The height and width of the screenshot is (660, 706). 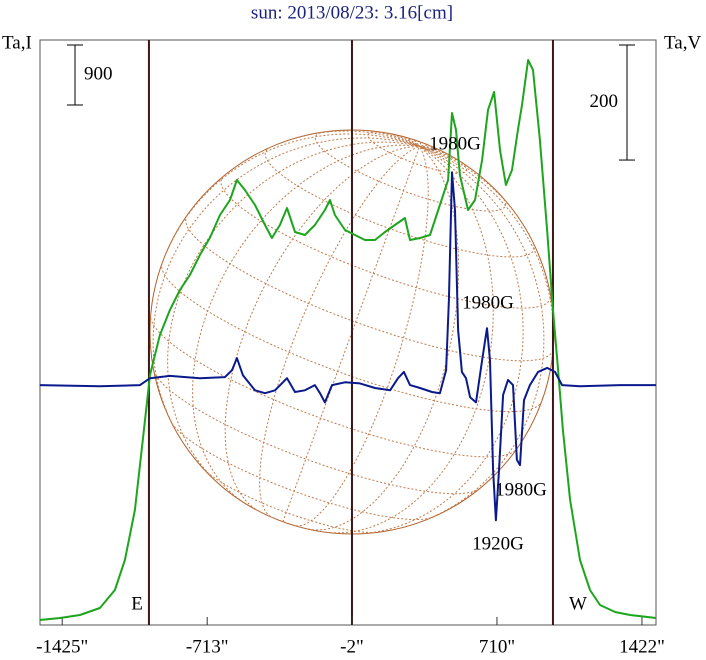 I want to click on x-tick-label: -1425", so click(x=62, y=646).